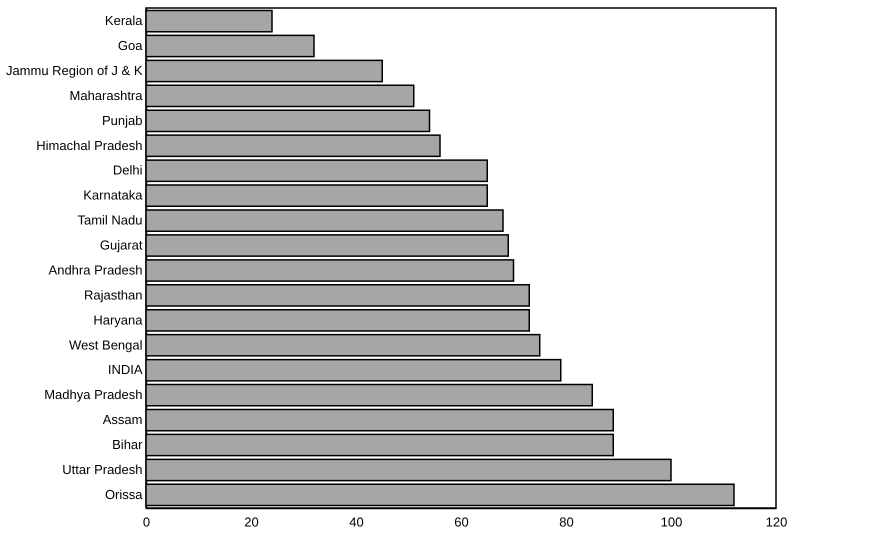 This screenshot has width=885, height=551. Describe the element at coordinates (128, 444) in the screenshot. I see `y-tick-label: Bihar` at that location.